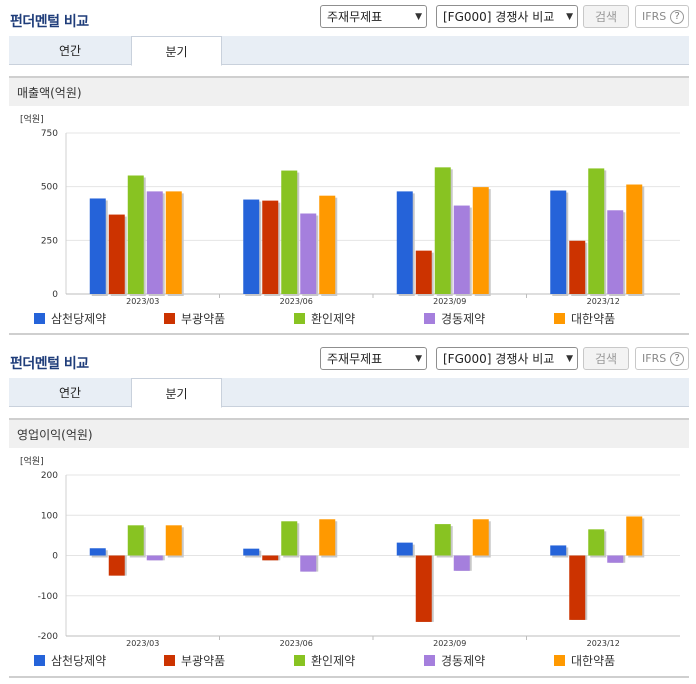  I want to click on y-tick-label: 250, so click(49, 241).